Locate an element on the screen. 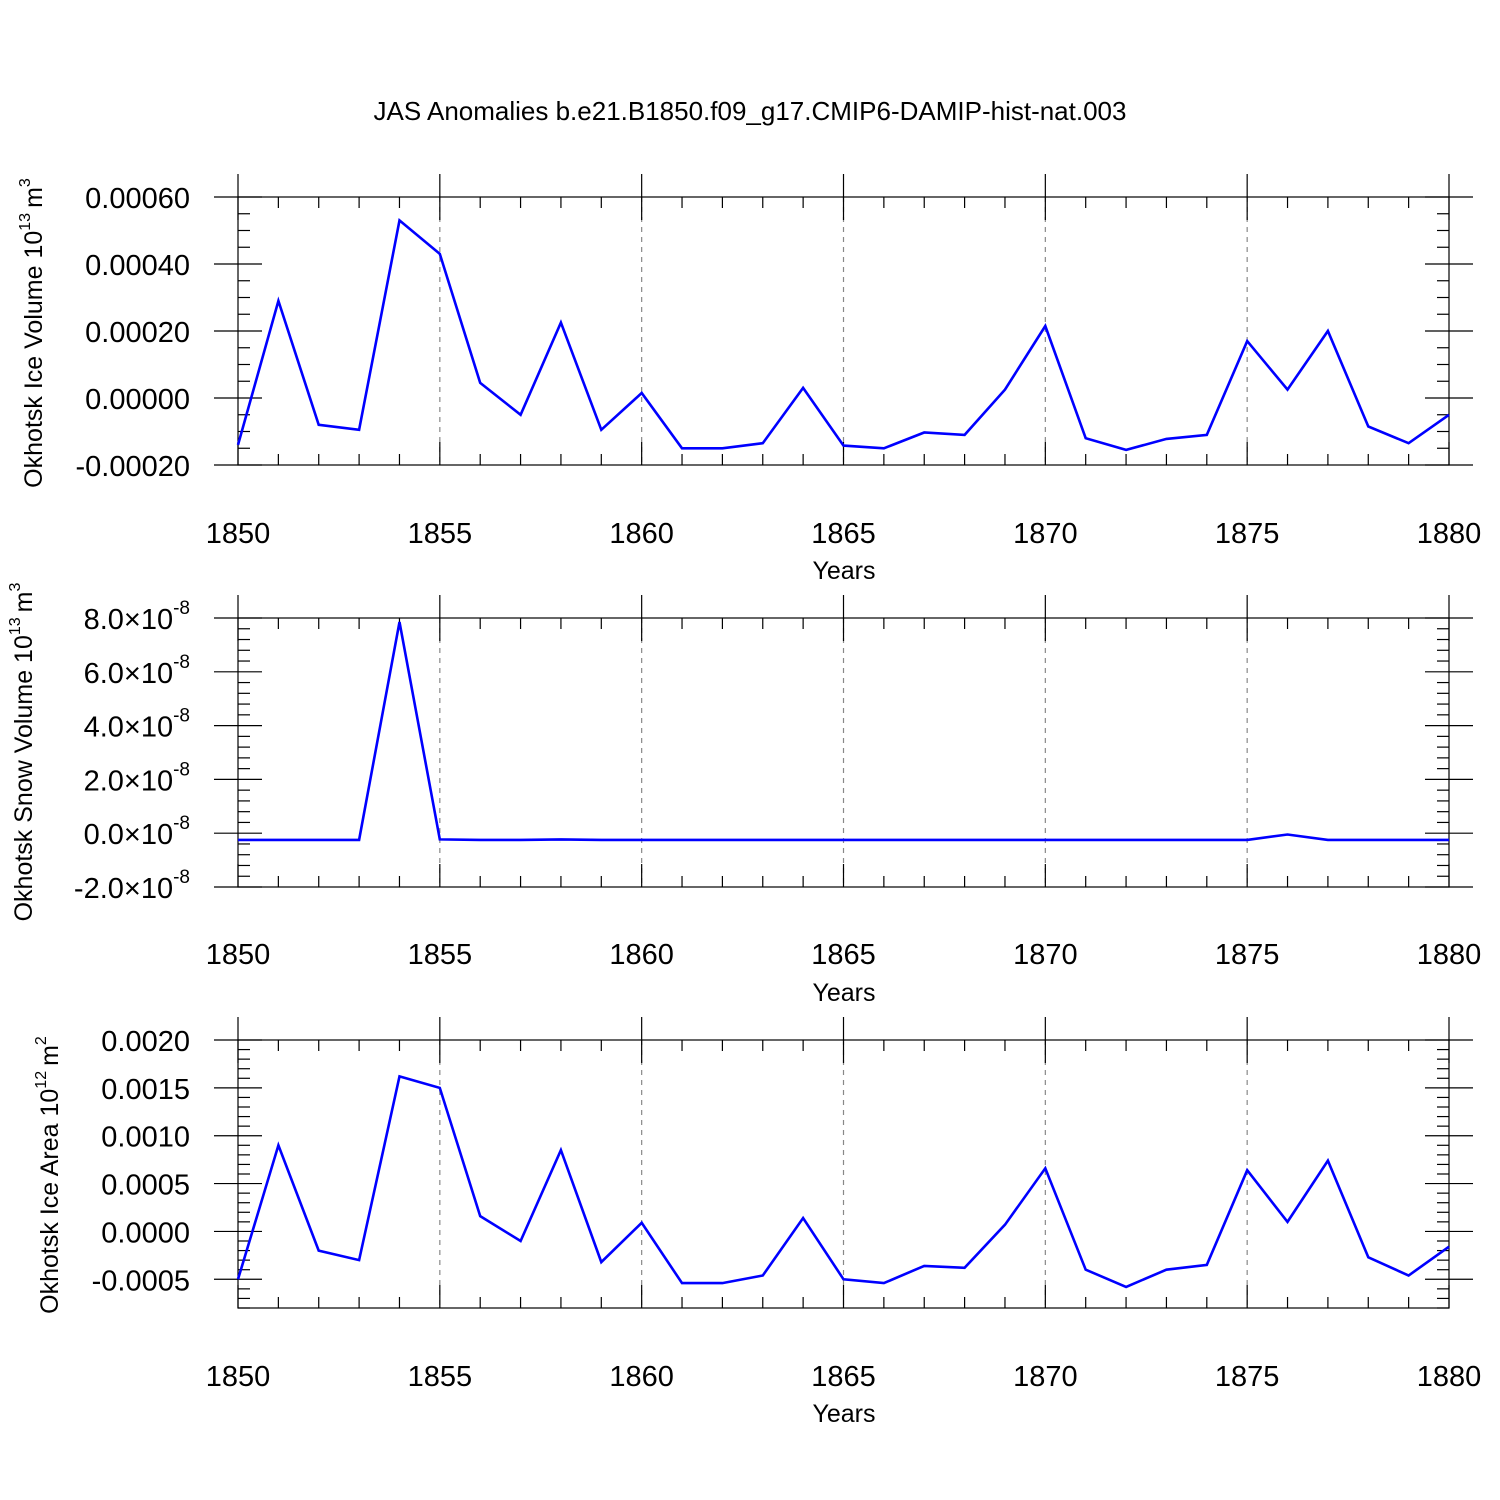 The image size is (1500, 1500). ylabel-ice-volume: Okhotsk Ice Volume 1013 m3 is located at coordinates (32, 333).